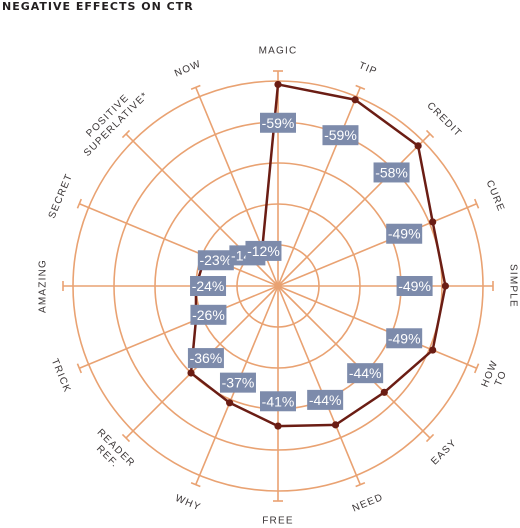 The height and width of the screenshot is (528, 520). I want to click on chart-title: NEGATIVE EFFECTS ON CTR, so click(98, 6).